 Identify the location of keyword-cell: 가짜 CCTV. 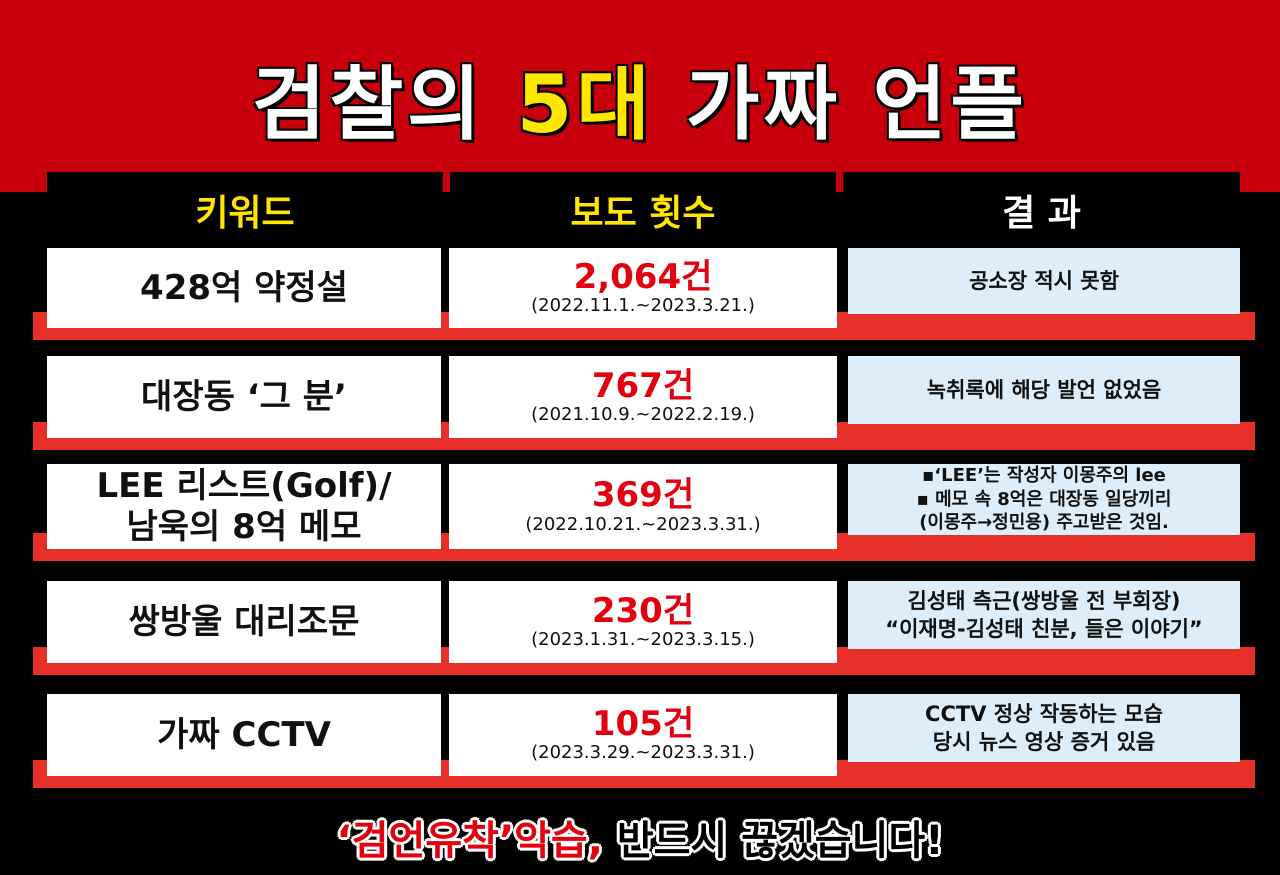
(244, 735).